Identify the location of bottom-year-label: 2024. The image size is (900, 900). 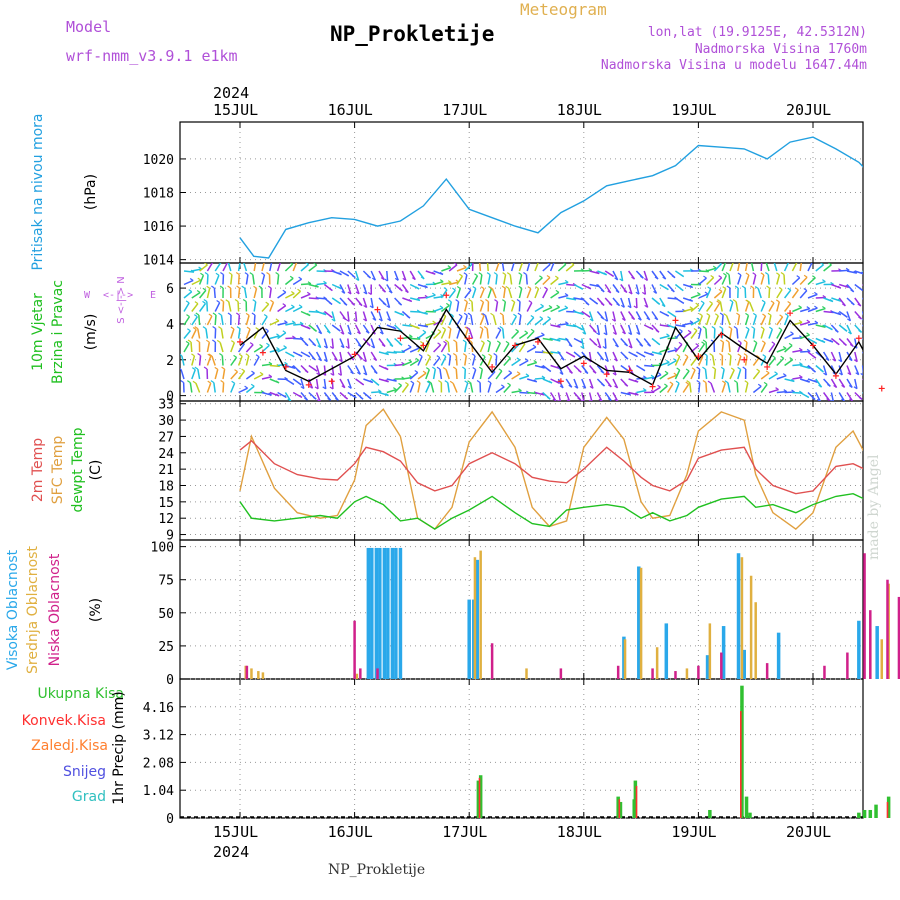
(231, 852).